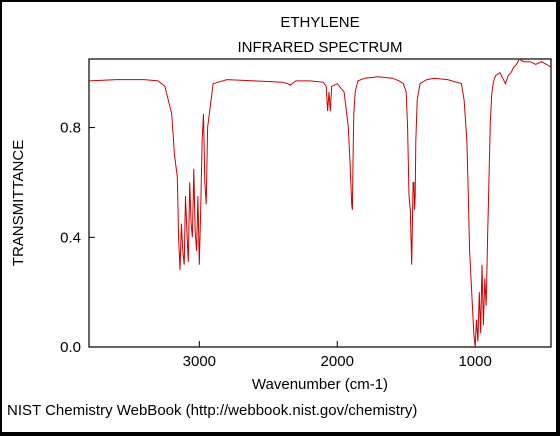  I want to click on y-axis: 0.0 0.4 0.8, so click(77, 238).